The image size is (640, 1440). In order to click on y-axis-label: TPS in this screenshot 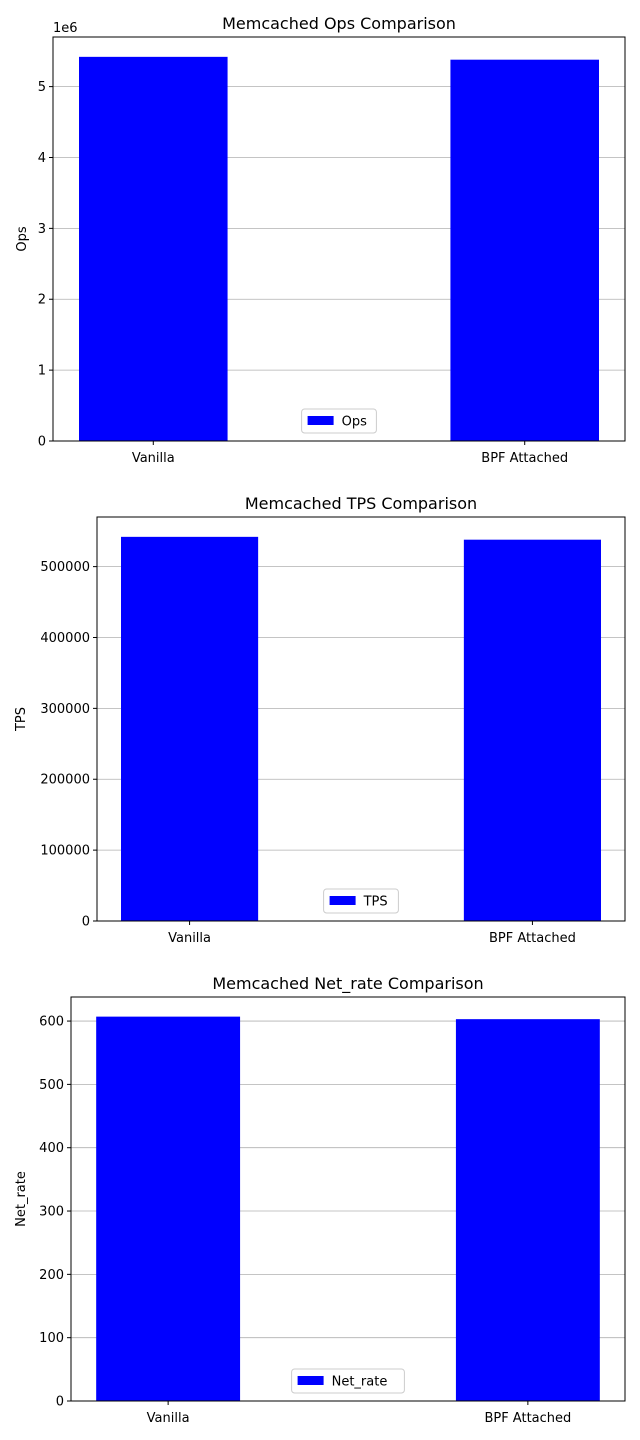, I will do `click(21, 719)`.